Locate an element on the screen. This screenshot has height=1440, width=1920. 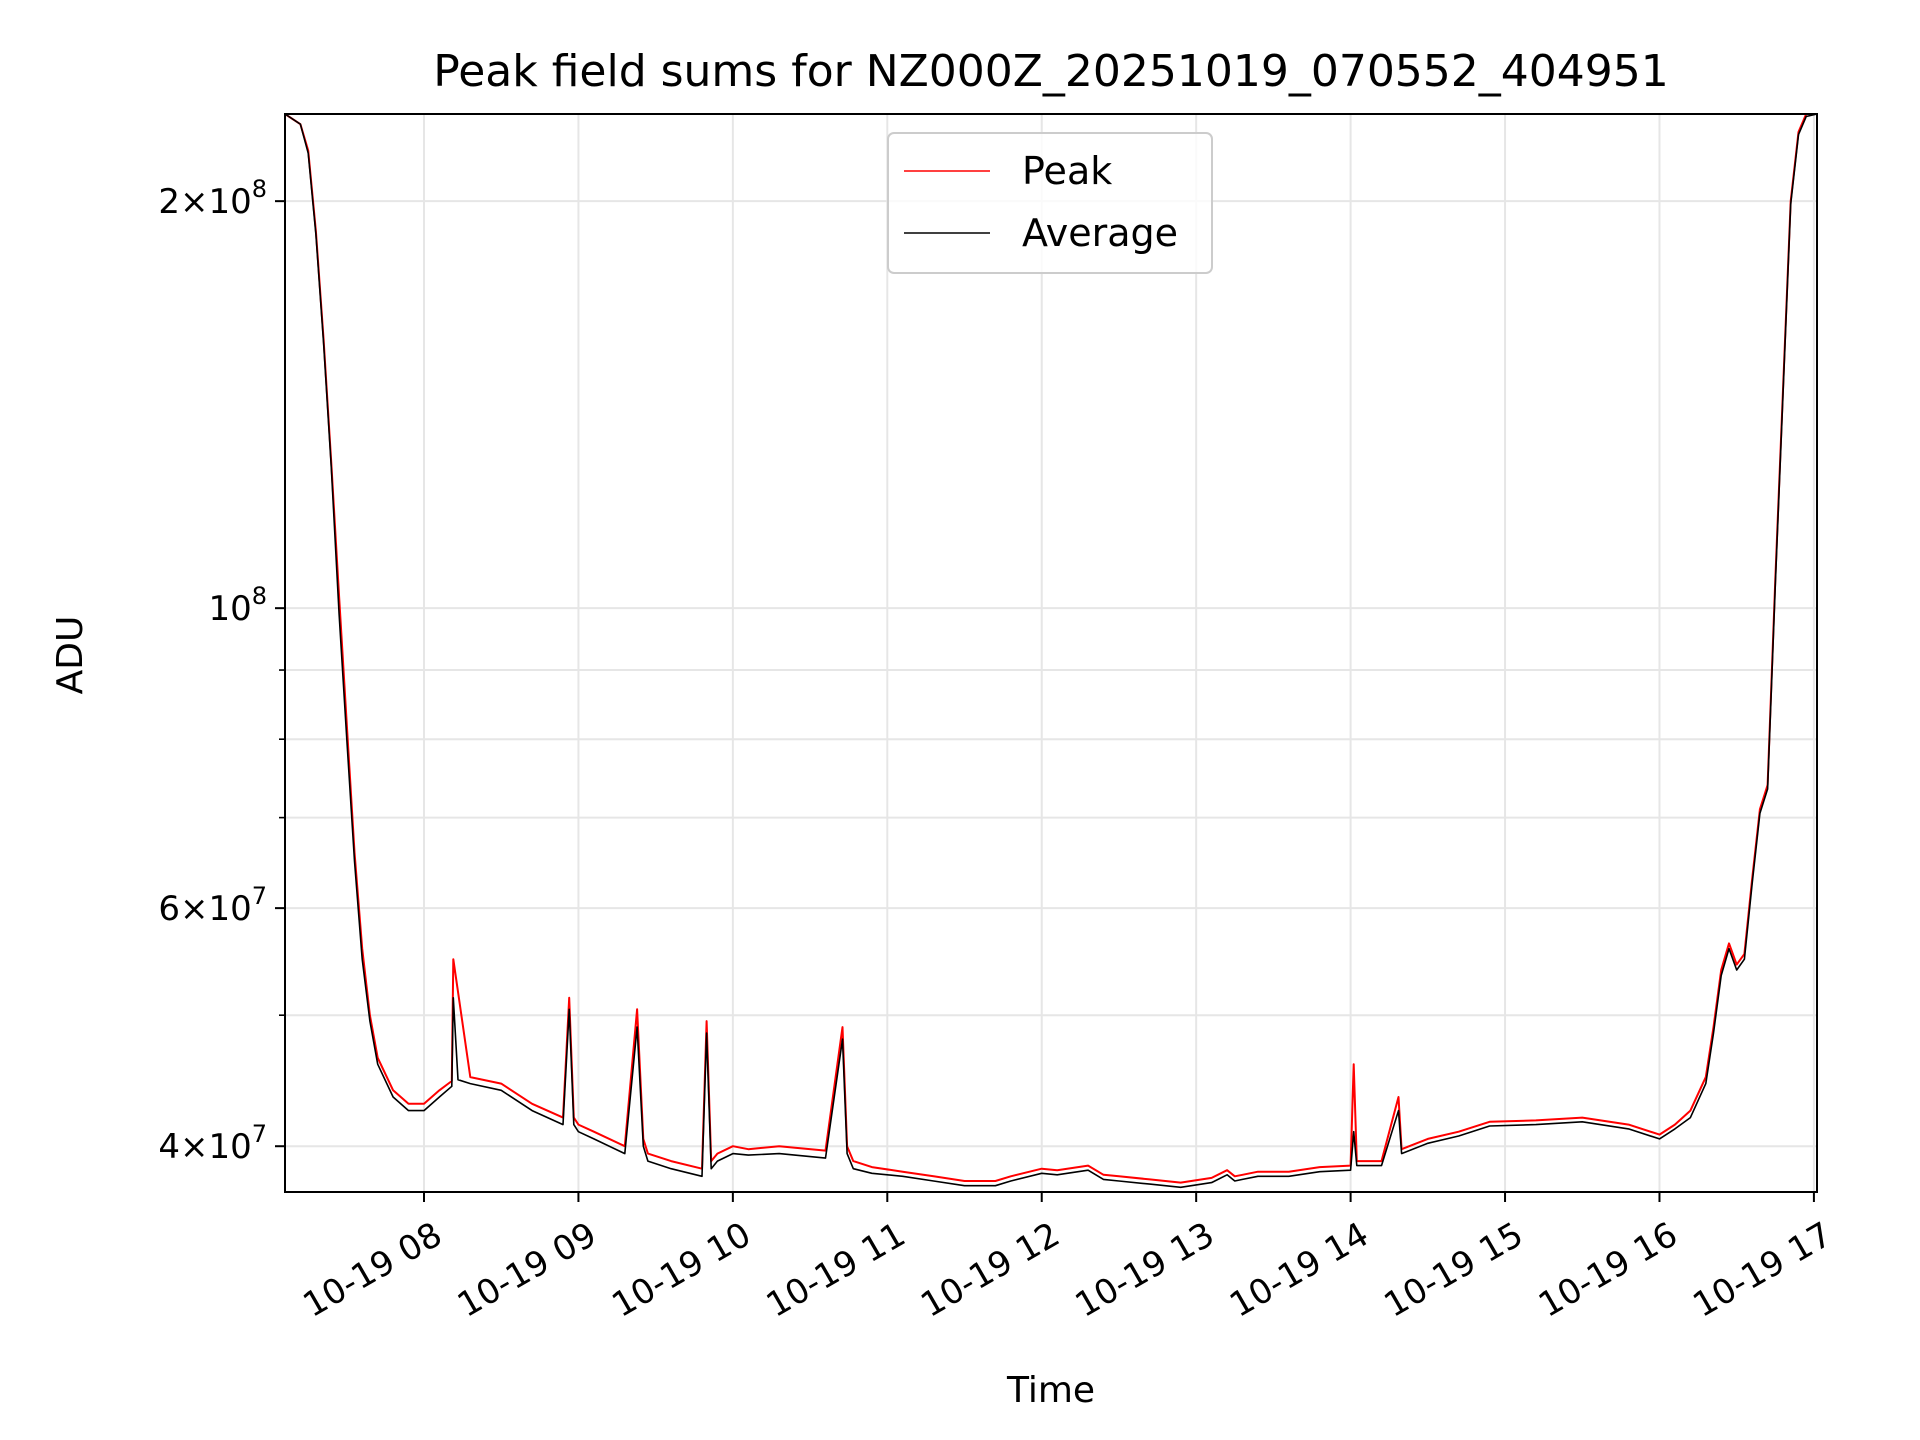
legend-box is located at coordinates (1050, 203).